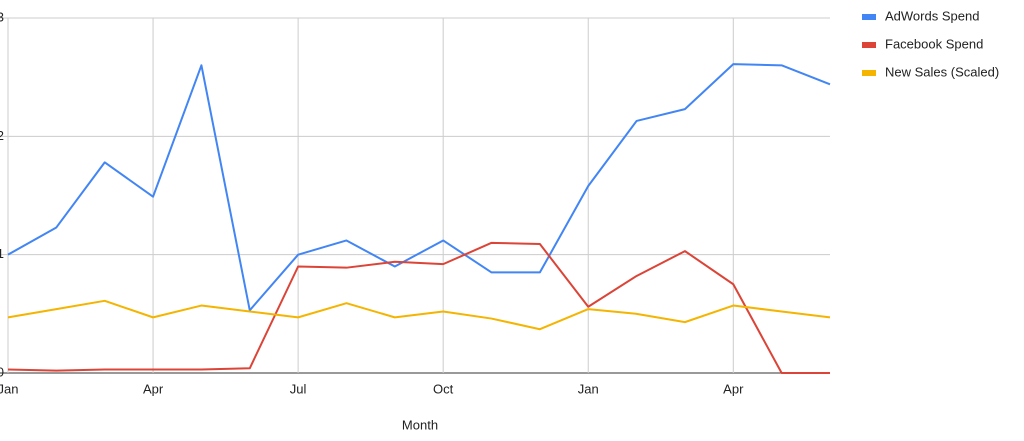 Image resolution: width=1024 pixels, height=441 pixels. What do you see at coordinates (298, 388) in the screenshot?
I see `x-tick-label: Jul` at bounding box center [298, 388].